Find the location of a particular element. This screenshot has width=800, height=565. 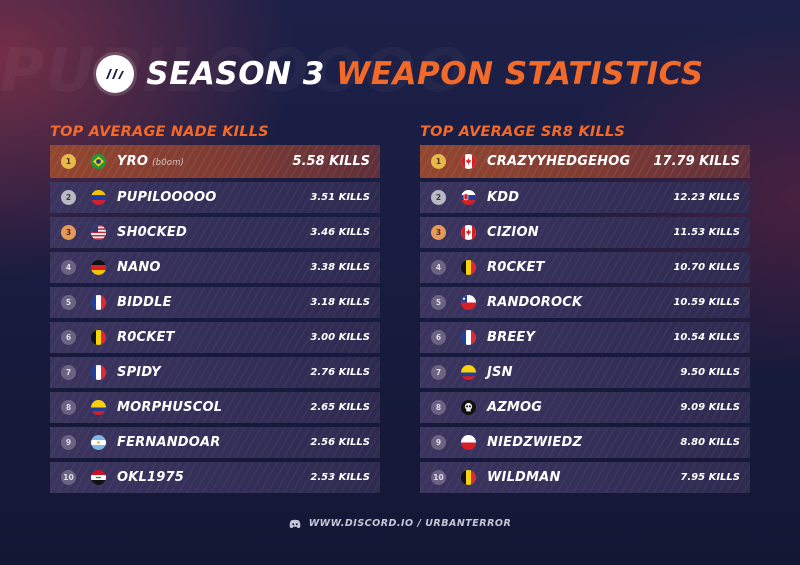

discord-link: WWW.DISCORD.IO / URBANTERROR is located at coordinates (410, 523).